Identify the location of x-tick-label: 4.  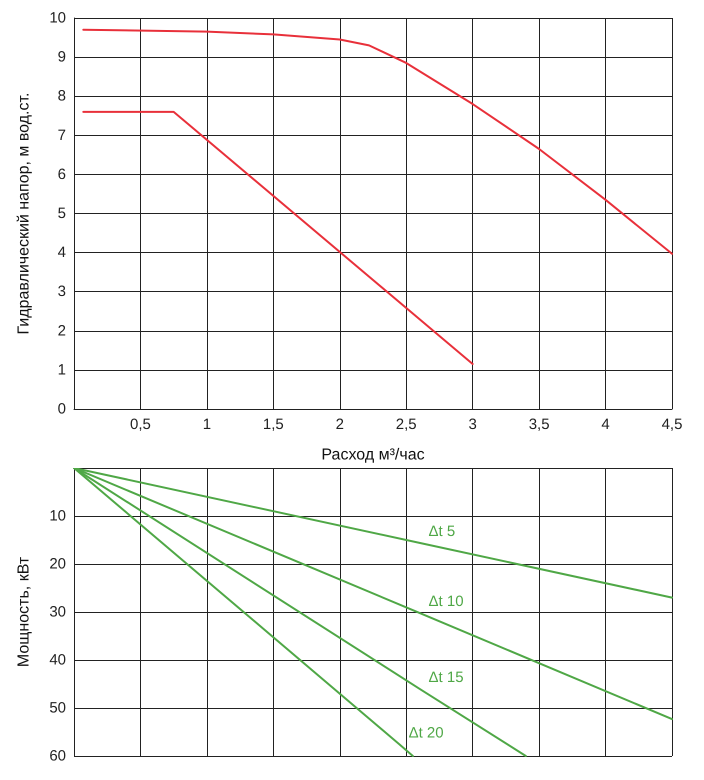
(605, 424).